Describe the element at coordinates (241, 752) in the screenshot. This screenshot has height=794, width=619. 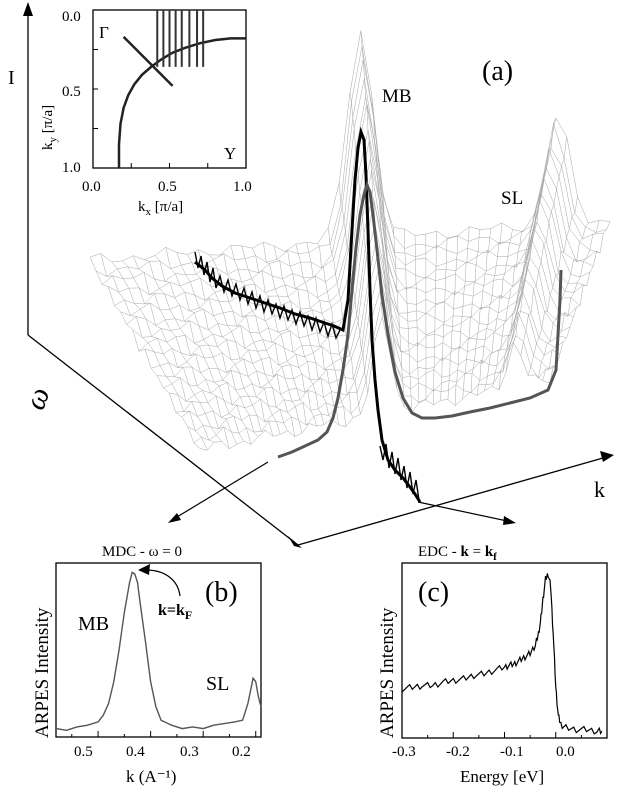
I see `mdc-xtick-3: 0.2` at that location.